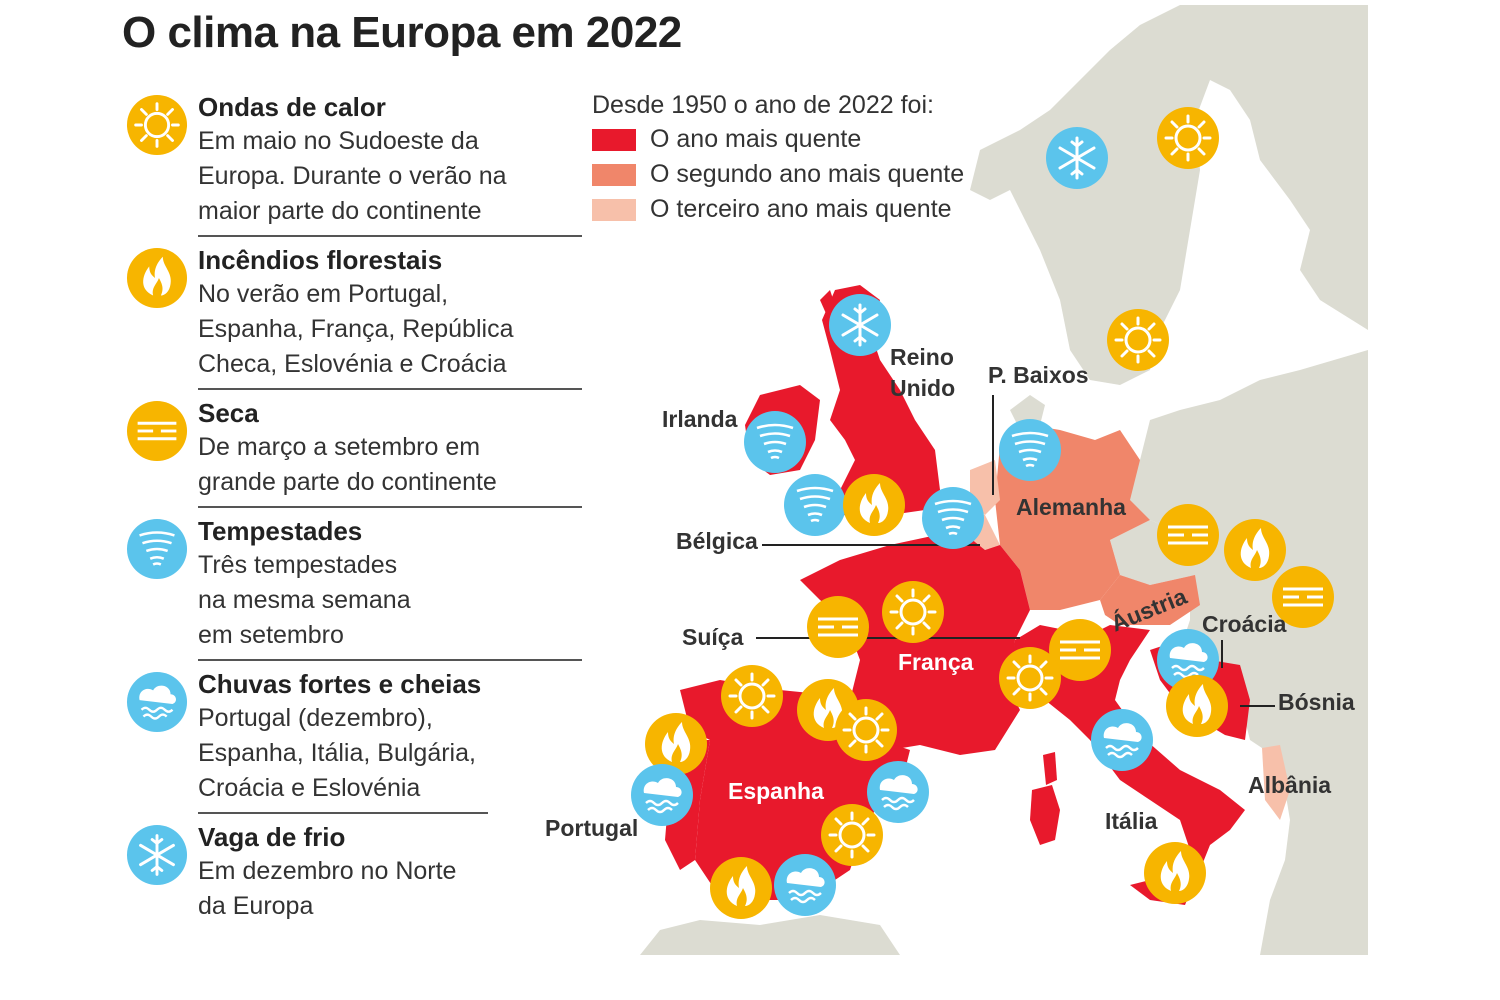 The image size is (1500, 1000). What do you see at coordinates (1316, 702) in the screenshot?
I see `label-bosnia: Bósnia` at bounding box center [1316, 702].